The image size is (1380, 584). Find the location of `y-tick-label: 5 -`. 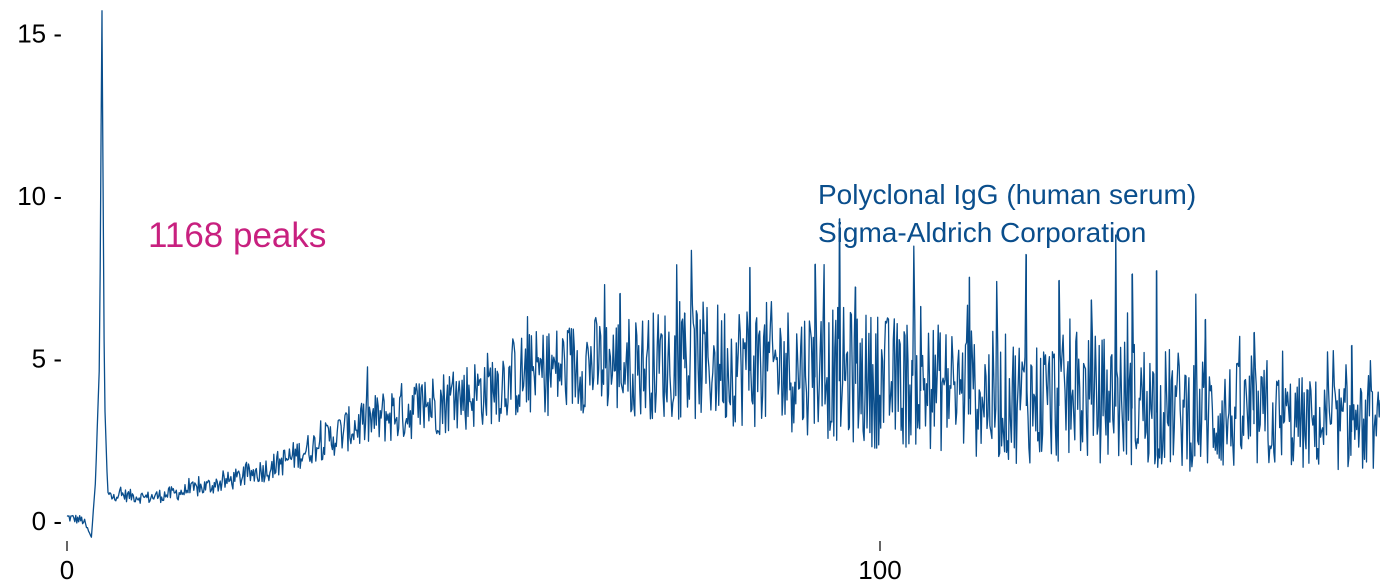

y-tick-label: 5 - is located at coordinates (47, 359).